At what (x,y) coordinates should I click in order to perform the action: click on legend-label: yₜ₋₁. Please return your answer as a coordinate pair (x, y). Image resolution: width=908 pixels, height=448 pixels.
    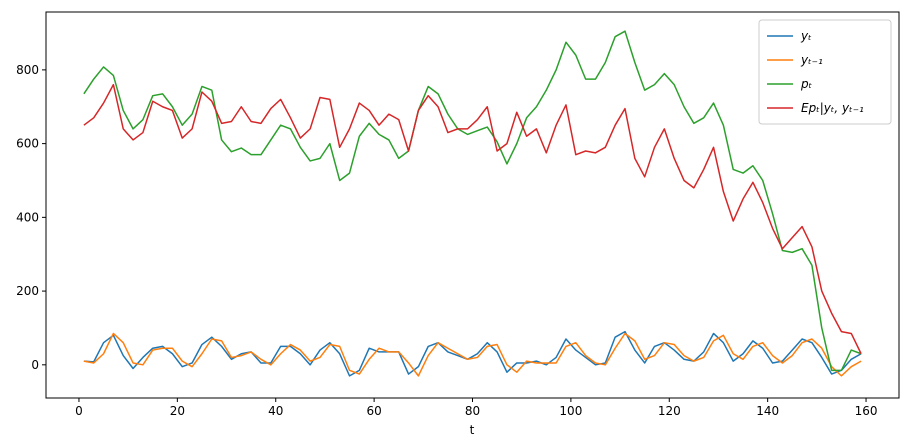
    Looking at the image, I should click on (811, 60).